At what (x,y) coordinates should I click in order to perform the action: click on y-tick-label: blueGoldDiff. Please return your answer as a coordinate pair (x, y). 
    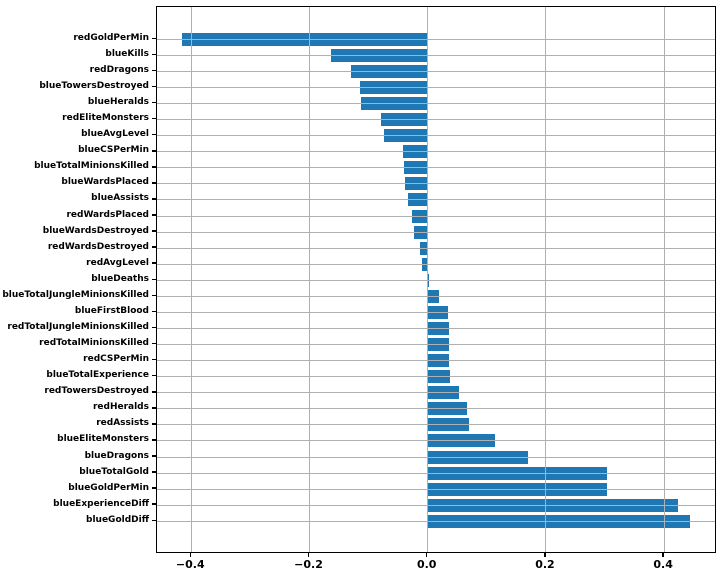
    Looking at the image, I should click on (117, 519).